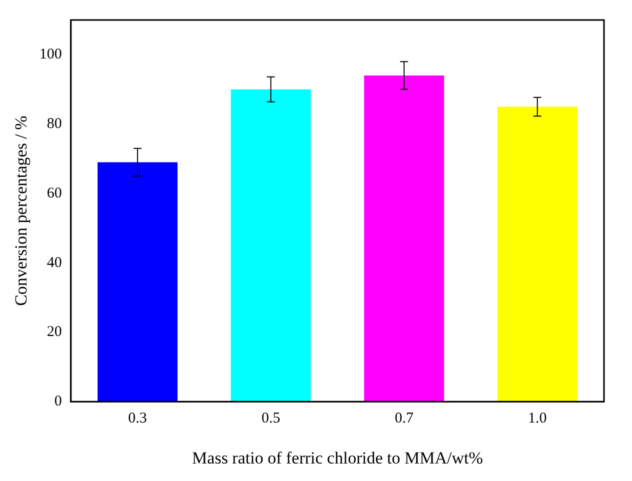 This screenshot has height=481, width=632. I want to click on y-tick-label: 80, so click(54, 124).